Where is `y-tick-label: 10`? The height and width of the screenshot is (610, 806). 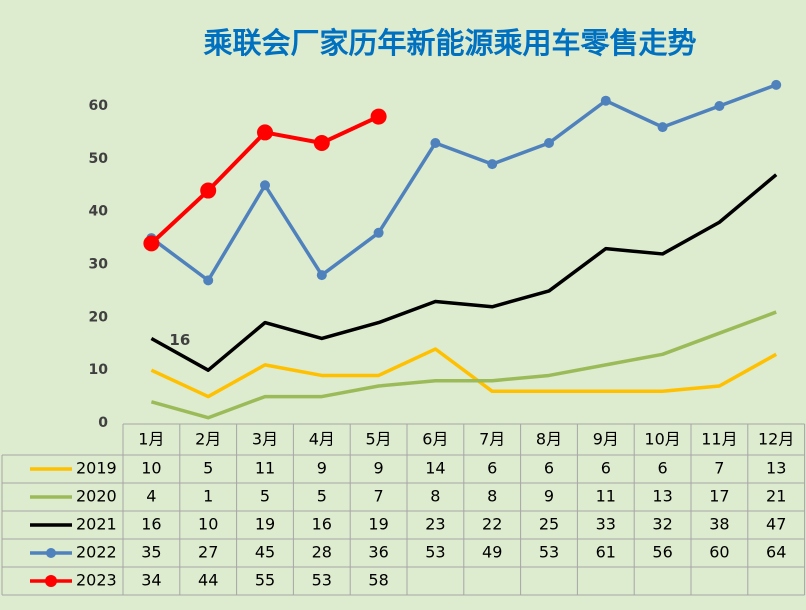 y-tick-label: 10 is located at coordinates (99, 370).